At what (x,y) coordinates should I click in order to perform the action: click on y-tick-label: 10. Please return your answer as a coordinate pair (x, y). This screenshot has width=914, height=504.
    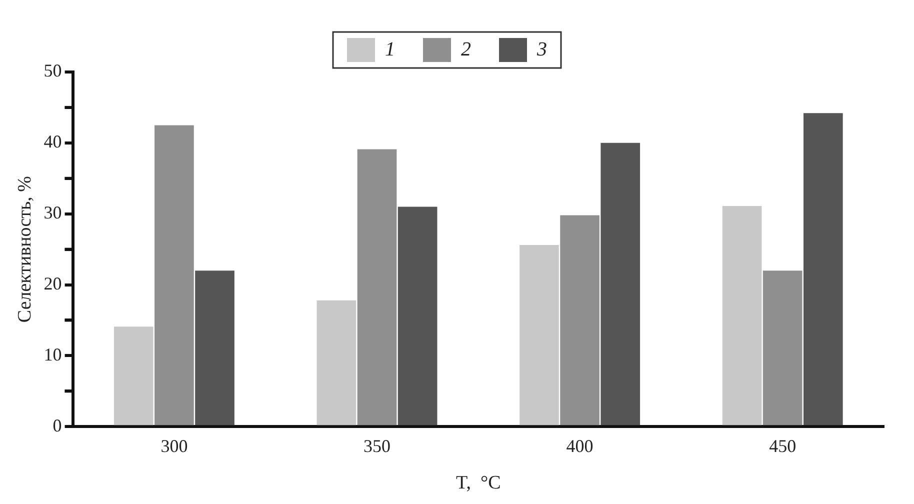
    Looking at the image, I should click on (53, 354).